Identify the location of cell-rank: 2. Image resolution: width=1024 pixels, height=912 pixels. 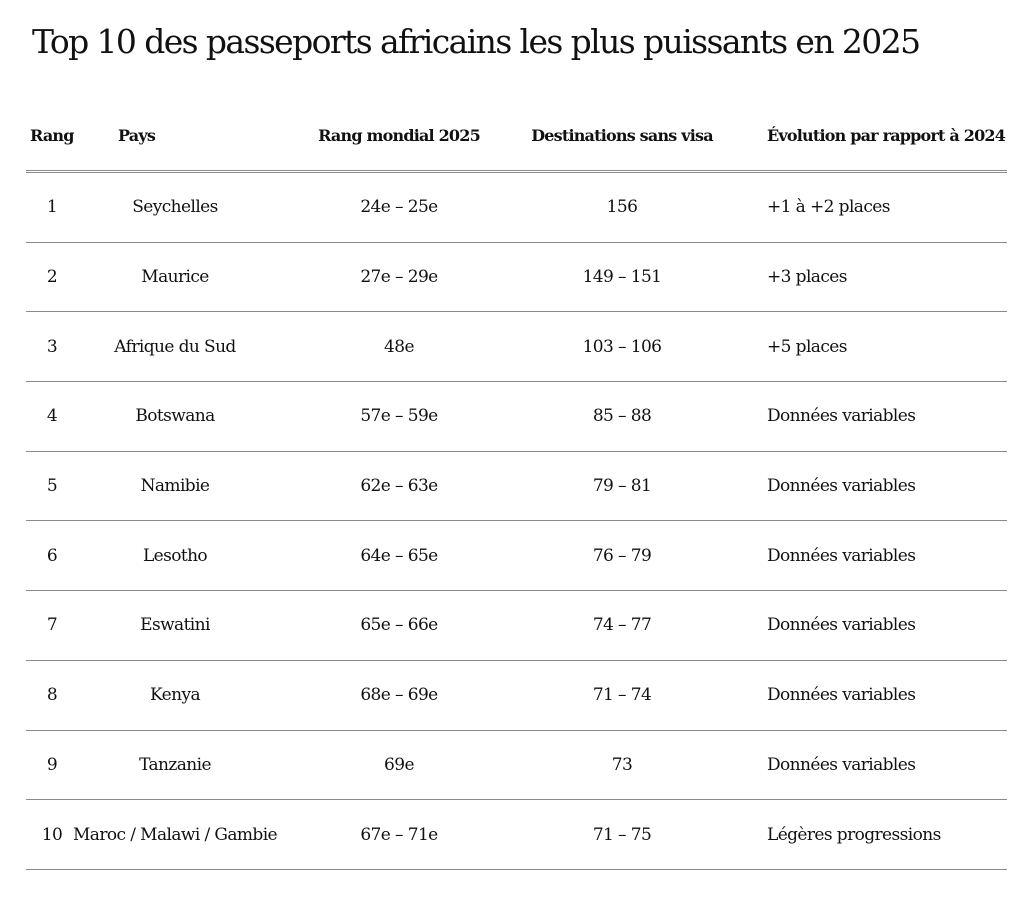
(52, 277).